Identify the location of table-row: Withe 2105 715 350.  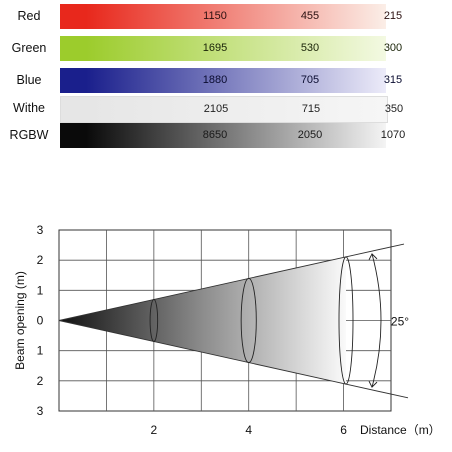
(226, 109).